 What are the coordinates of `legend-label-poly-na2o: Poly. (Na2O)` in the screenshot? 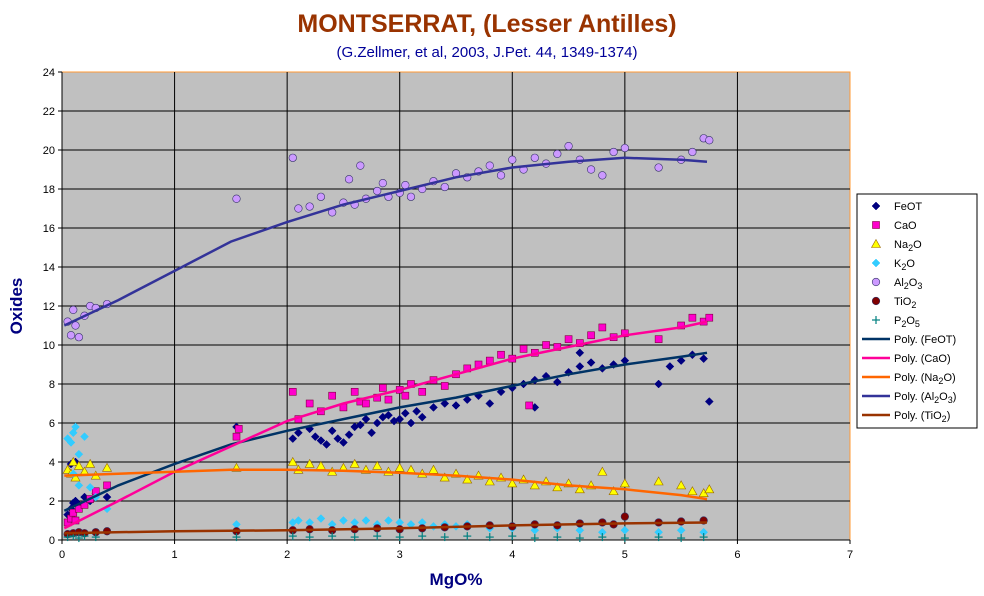 It's located at (925, 379).